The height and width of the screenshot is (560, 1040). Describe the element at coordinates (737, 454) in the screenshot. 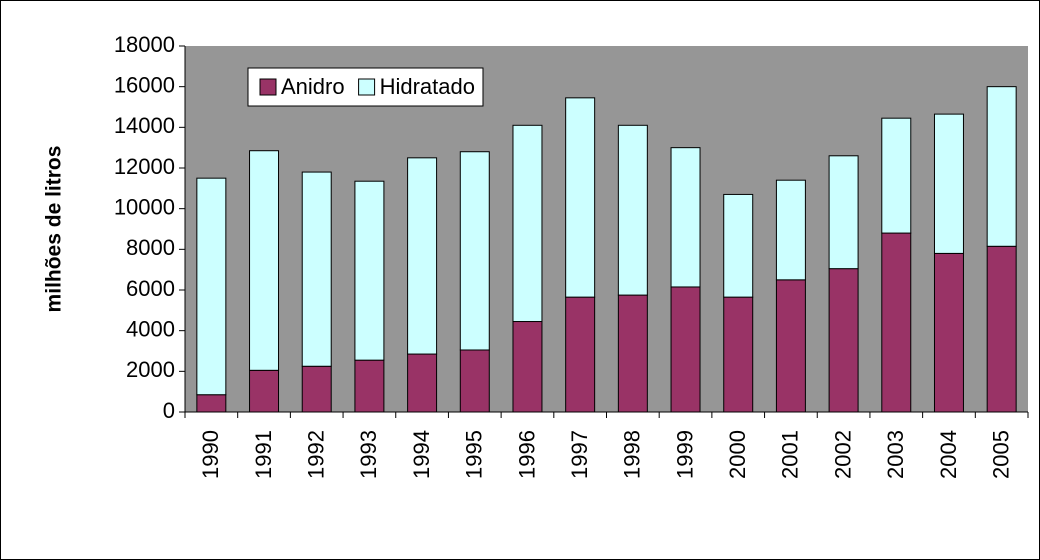

I see `x-tick-label: 2000` at that location.